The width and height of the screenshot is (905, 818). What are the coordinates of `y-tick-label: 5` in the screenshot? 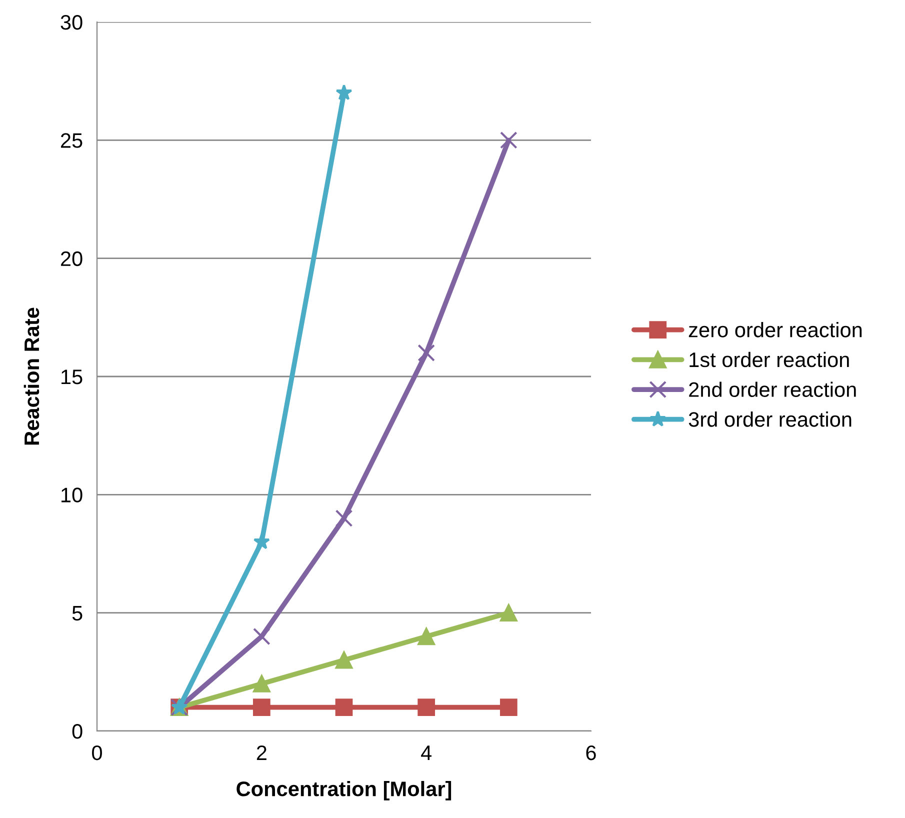 It's located at (77, 613).